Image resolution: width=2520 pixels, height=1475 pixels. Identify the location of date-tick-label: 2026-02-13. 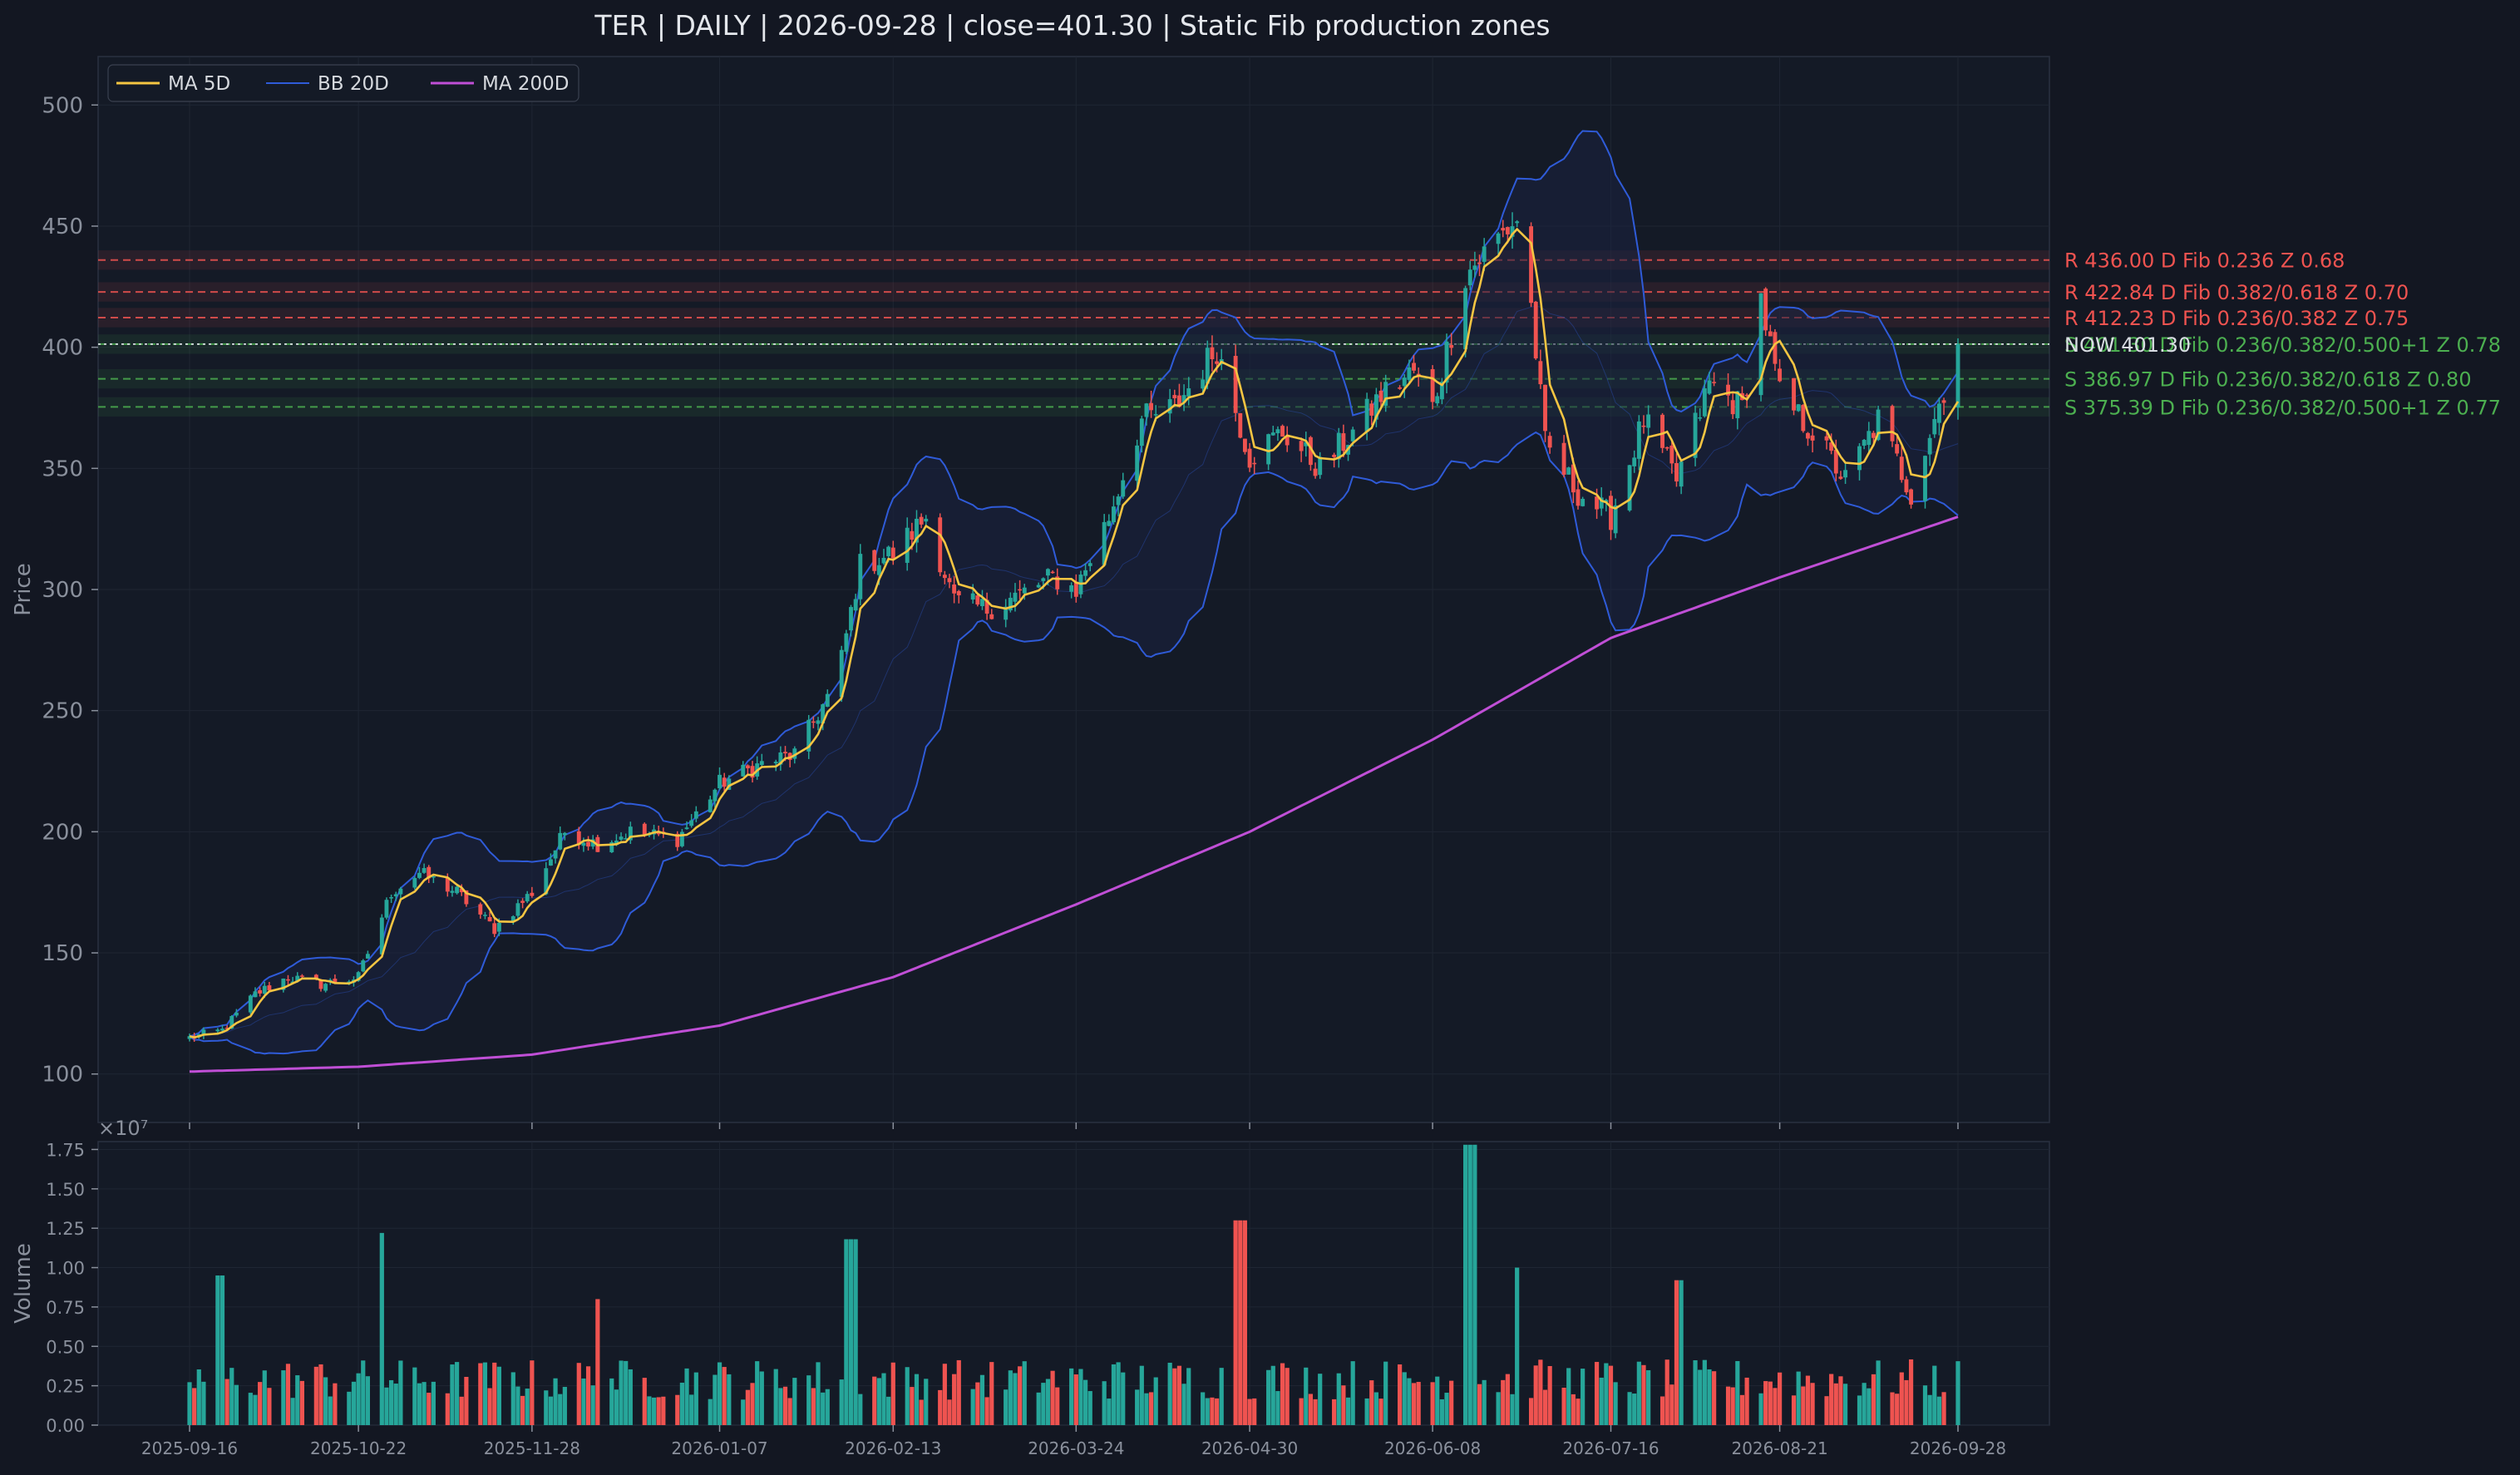
(893, 1448).